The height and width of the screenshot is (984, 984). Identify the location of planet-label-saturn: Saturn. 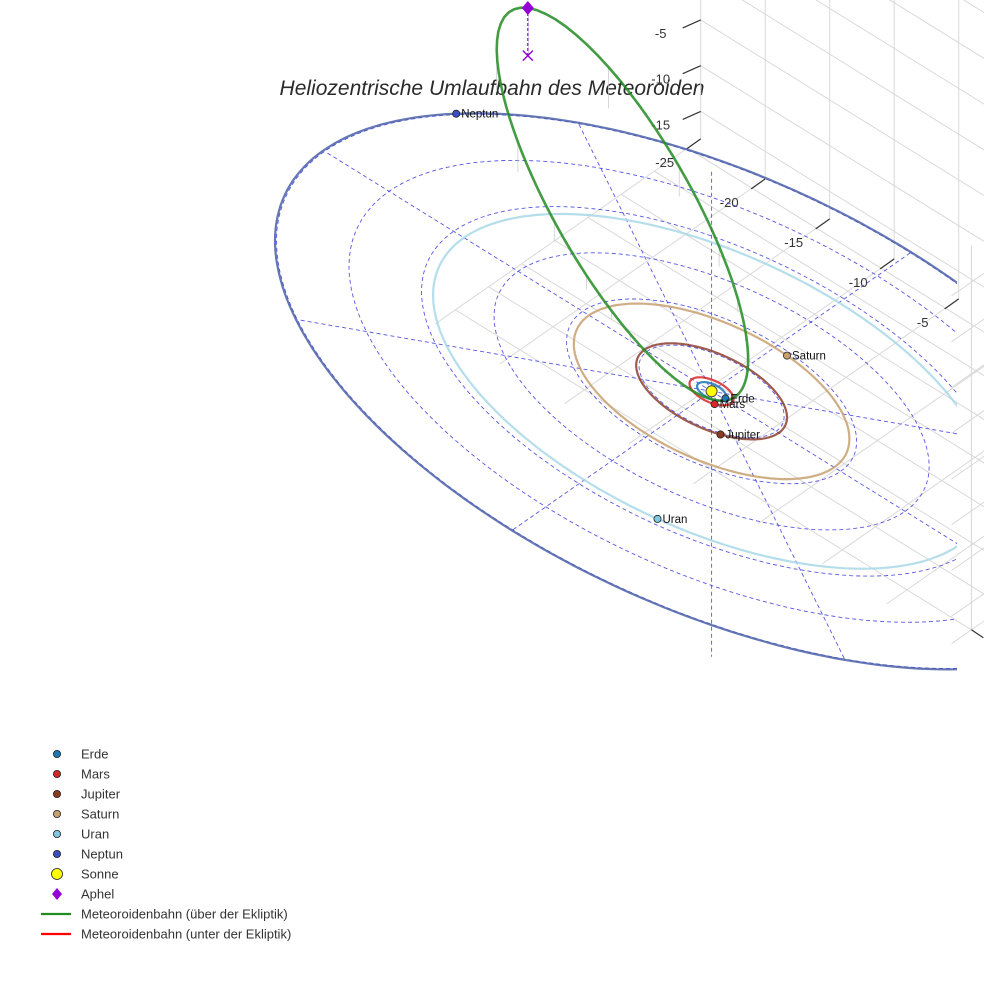
(809, 357).